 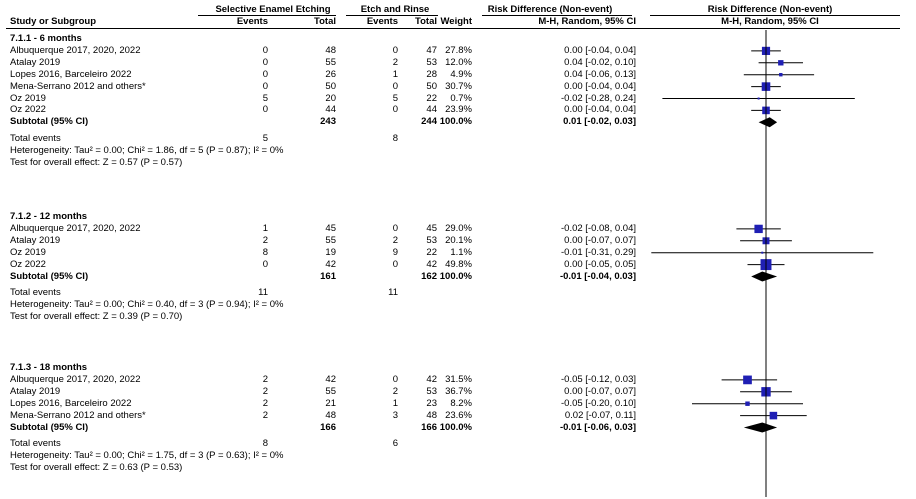 I want to click on study-weight: 31.5%, so click(x=458, y=379).